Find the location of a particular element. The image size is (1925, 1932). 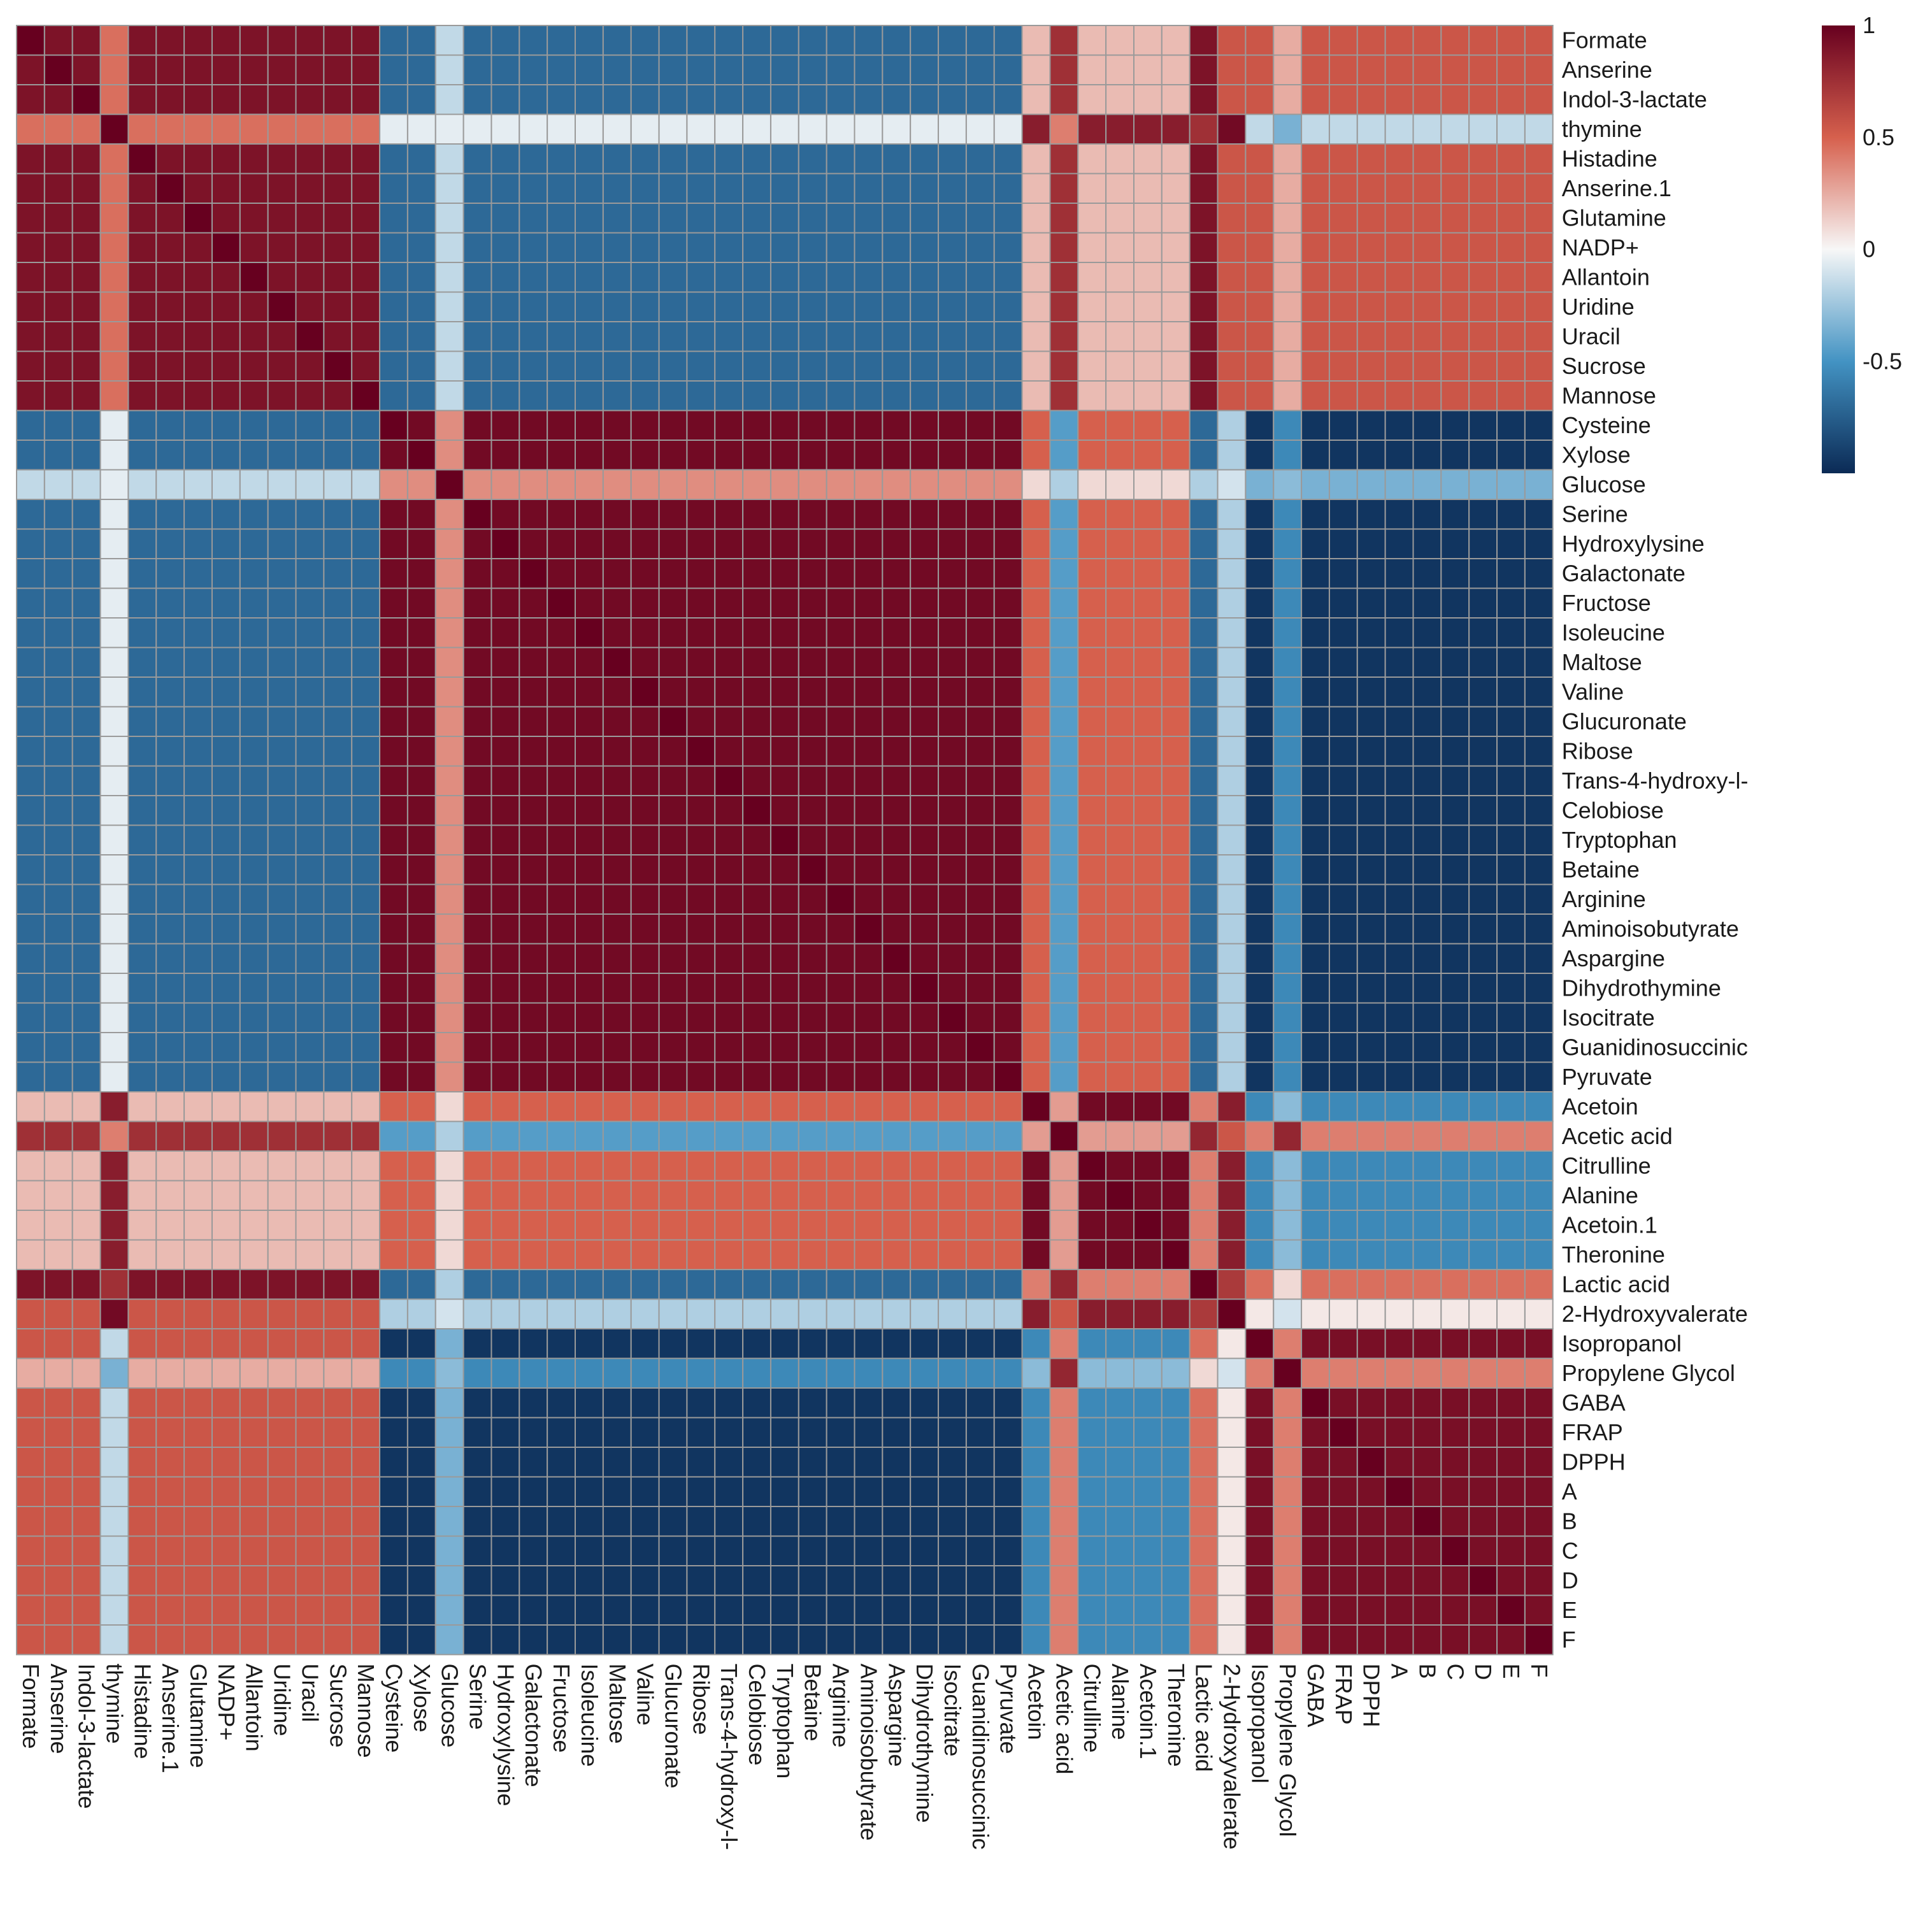

column-label: Isopropanol is located at coordinates (1260, 1724).